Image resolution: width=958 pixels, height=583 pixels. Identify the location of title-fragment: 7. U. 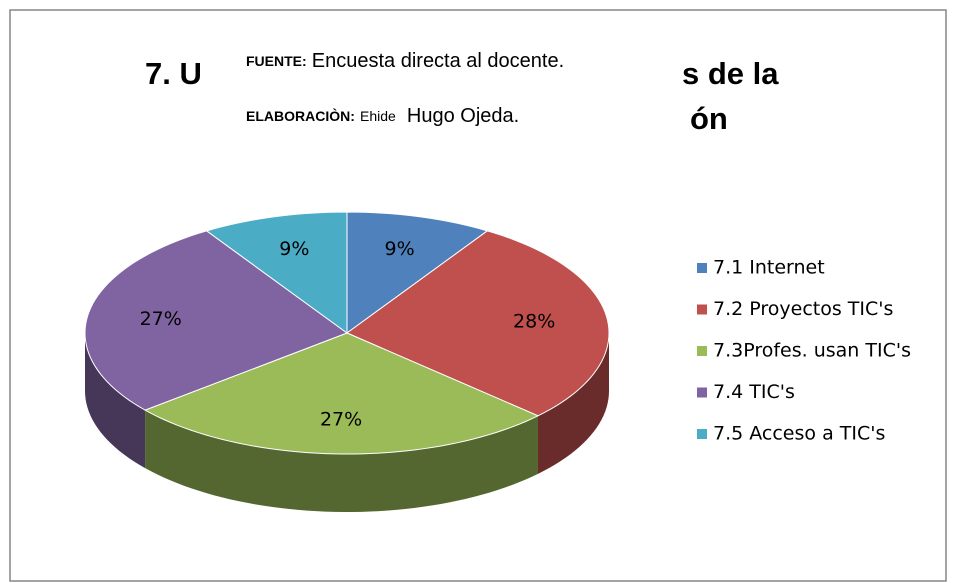
(173, 73).